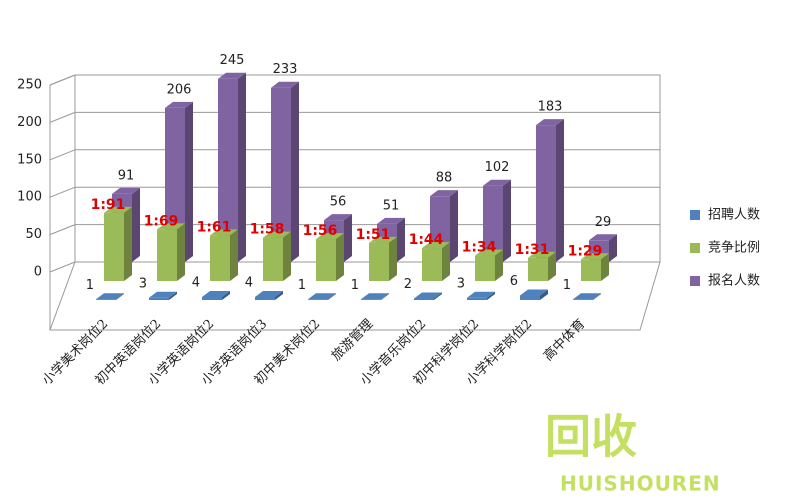 The height and width of the screenshot is (500, 800). I want to click on watermark: 回收, so click(591, 437).